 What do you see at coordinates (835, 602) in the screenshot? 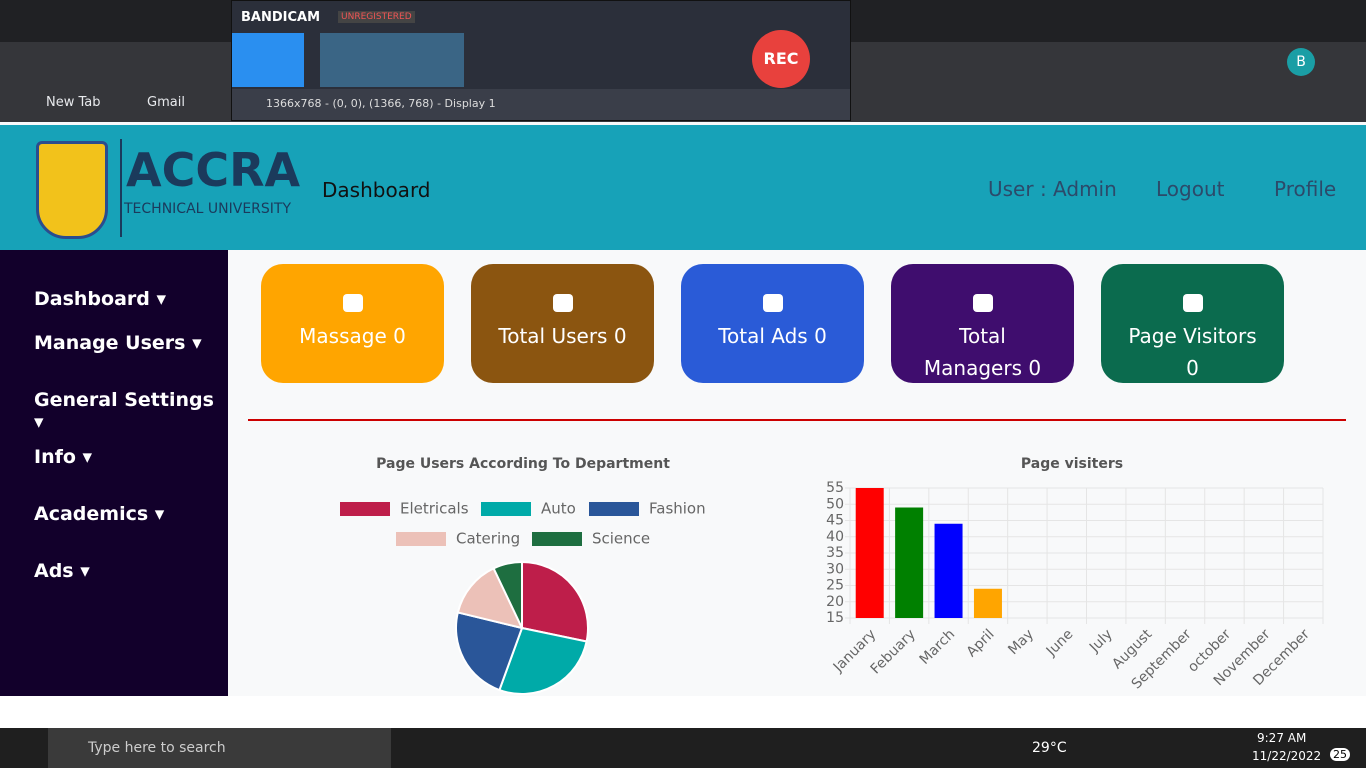
I see `y-tick-label: 20` at bounding box center [835, 602].